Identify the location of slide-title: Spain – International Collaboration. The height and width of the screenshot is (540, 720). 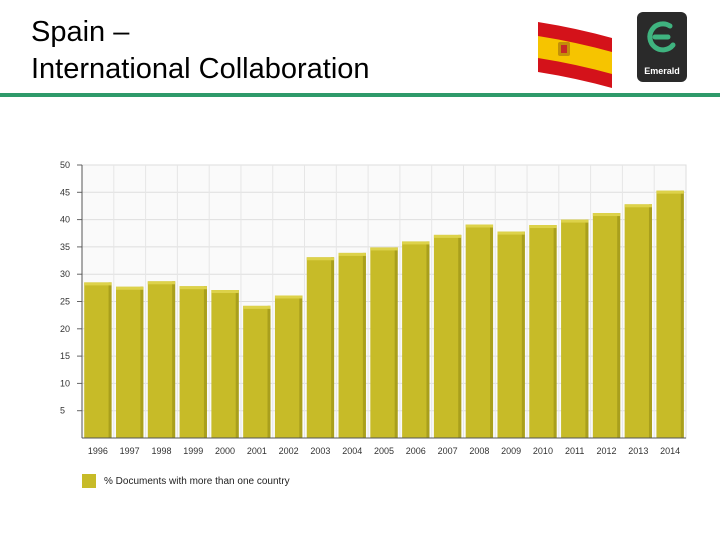
(200, 51).